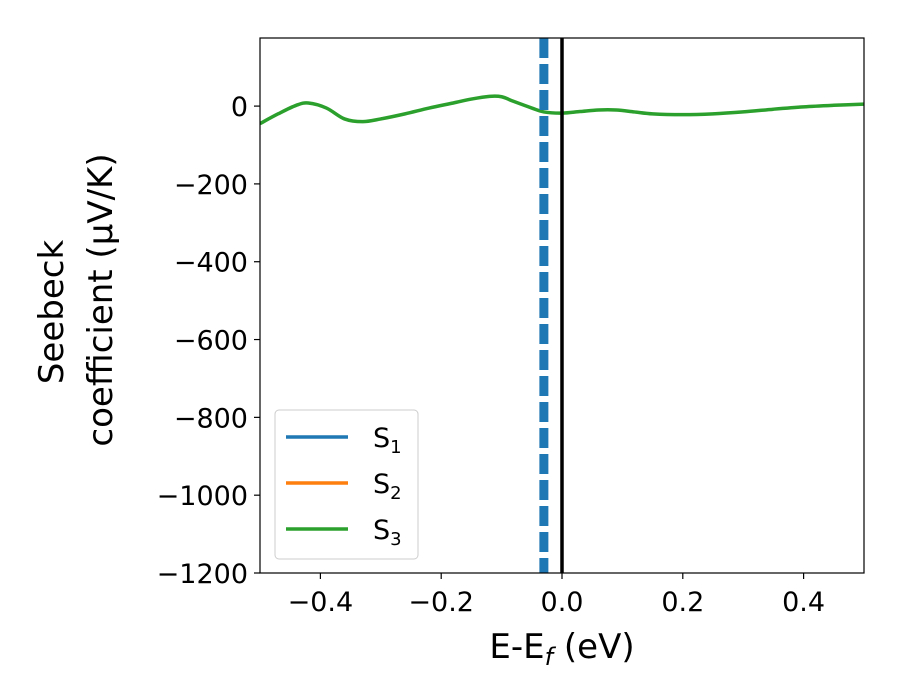 Image resolution: width=900 pixels, height=700 pixels. I want to click on y-tick-label: −600, so click(211, 341).